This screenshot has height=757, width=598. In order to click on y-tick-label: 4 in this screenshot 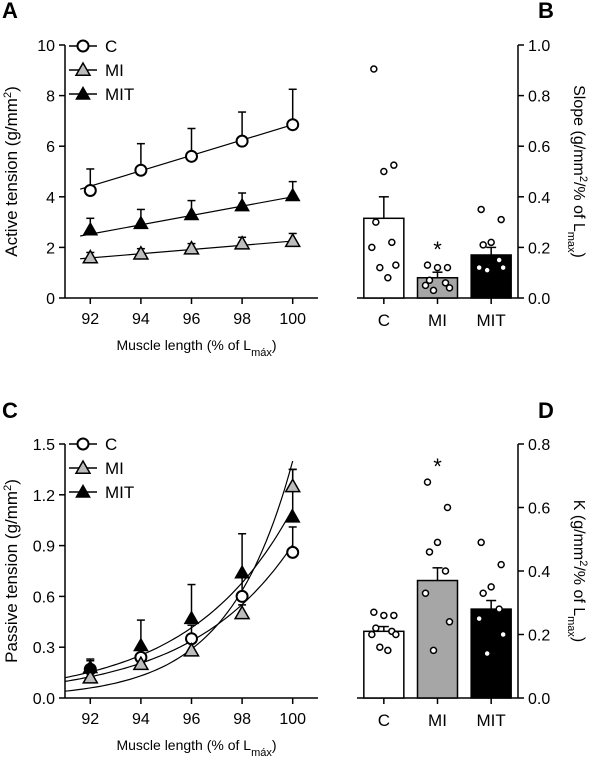, I will do `click(50, 198)`.